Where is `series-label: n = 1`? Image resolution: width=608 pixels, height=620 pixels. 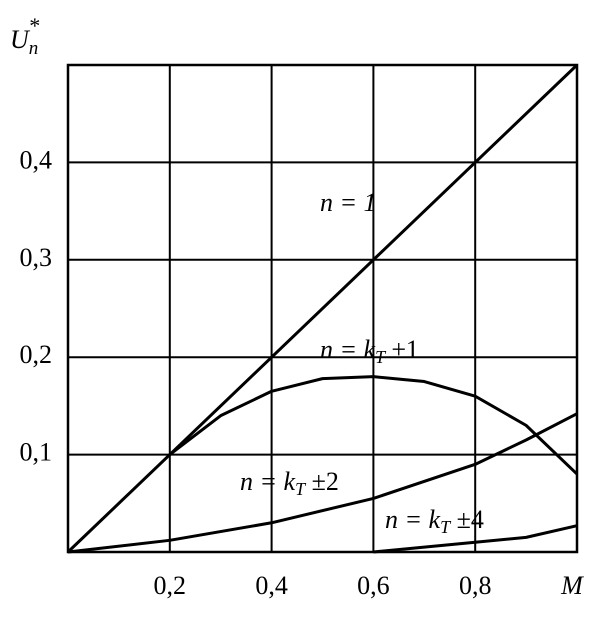 series-label: n = 1 is located at coordinates (348, 202).